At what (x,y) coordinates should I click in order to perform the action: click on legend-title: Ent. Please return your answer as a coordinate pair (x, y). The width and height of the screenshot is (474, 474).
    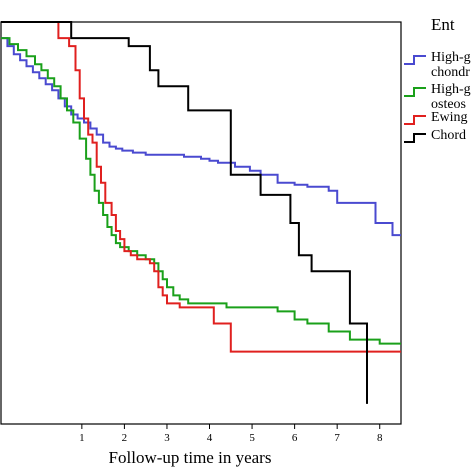
    Looking at the image, I should click on (443, 24).